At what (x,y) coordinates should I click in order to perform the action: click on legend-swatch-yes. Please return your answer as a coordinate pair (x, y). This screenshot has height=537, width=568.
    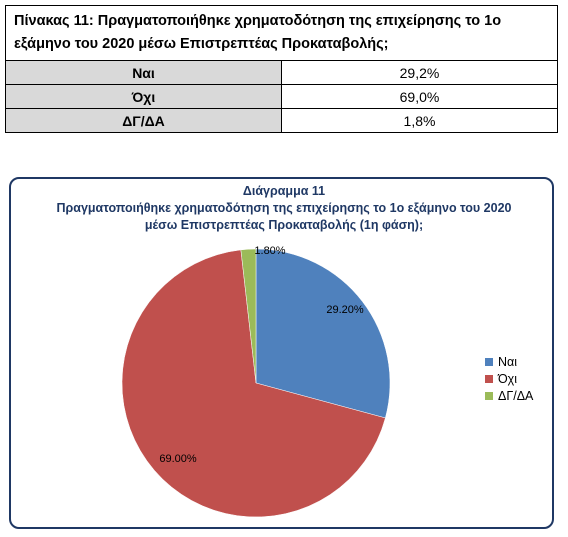
    Looking at the image, I should click on (489, 361).